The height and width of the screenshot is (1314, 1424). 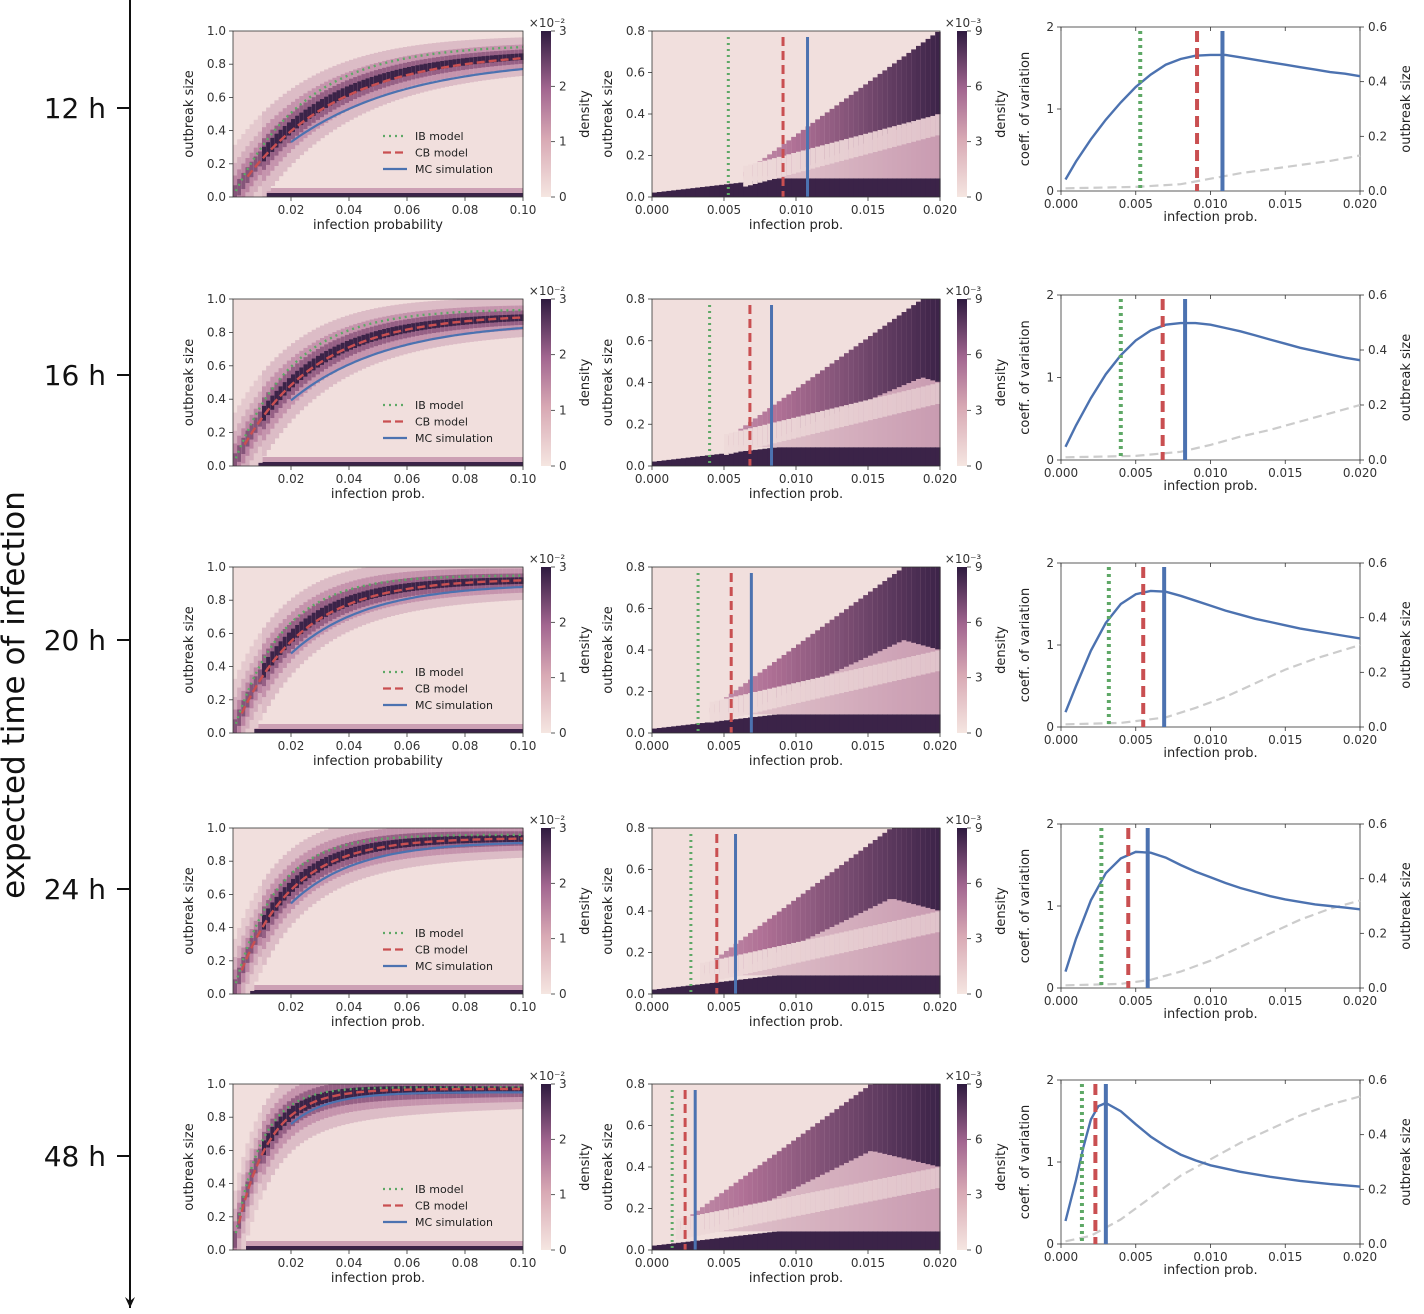 I want to click on y-axis-label: outbreak size, so click(x=608, y=649).